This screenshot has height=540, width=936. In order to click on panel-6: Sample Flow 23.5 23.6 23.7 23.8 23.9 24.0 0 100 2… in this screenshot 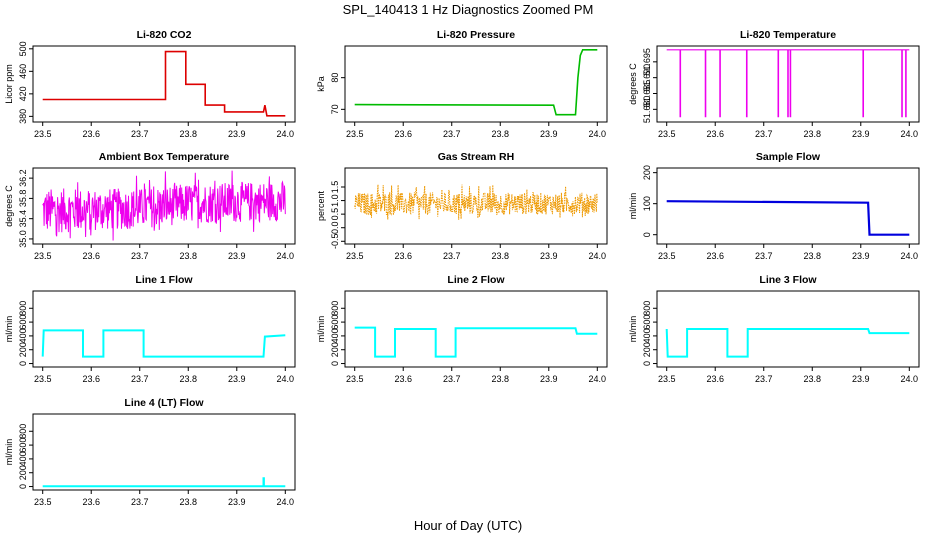, I will do `click(774, 206)`.